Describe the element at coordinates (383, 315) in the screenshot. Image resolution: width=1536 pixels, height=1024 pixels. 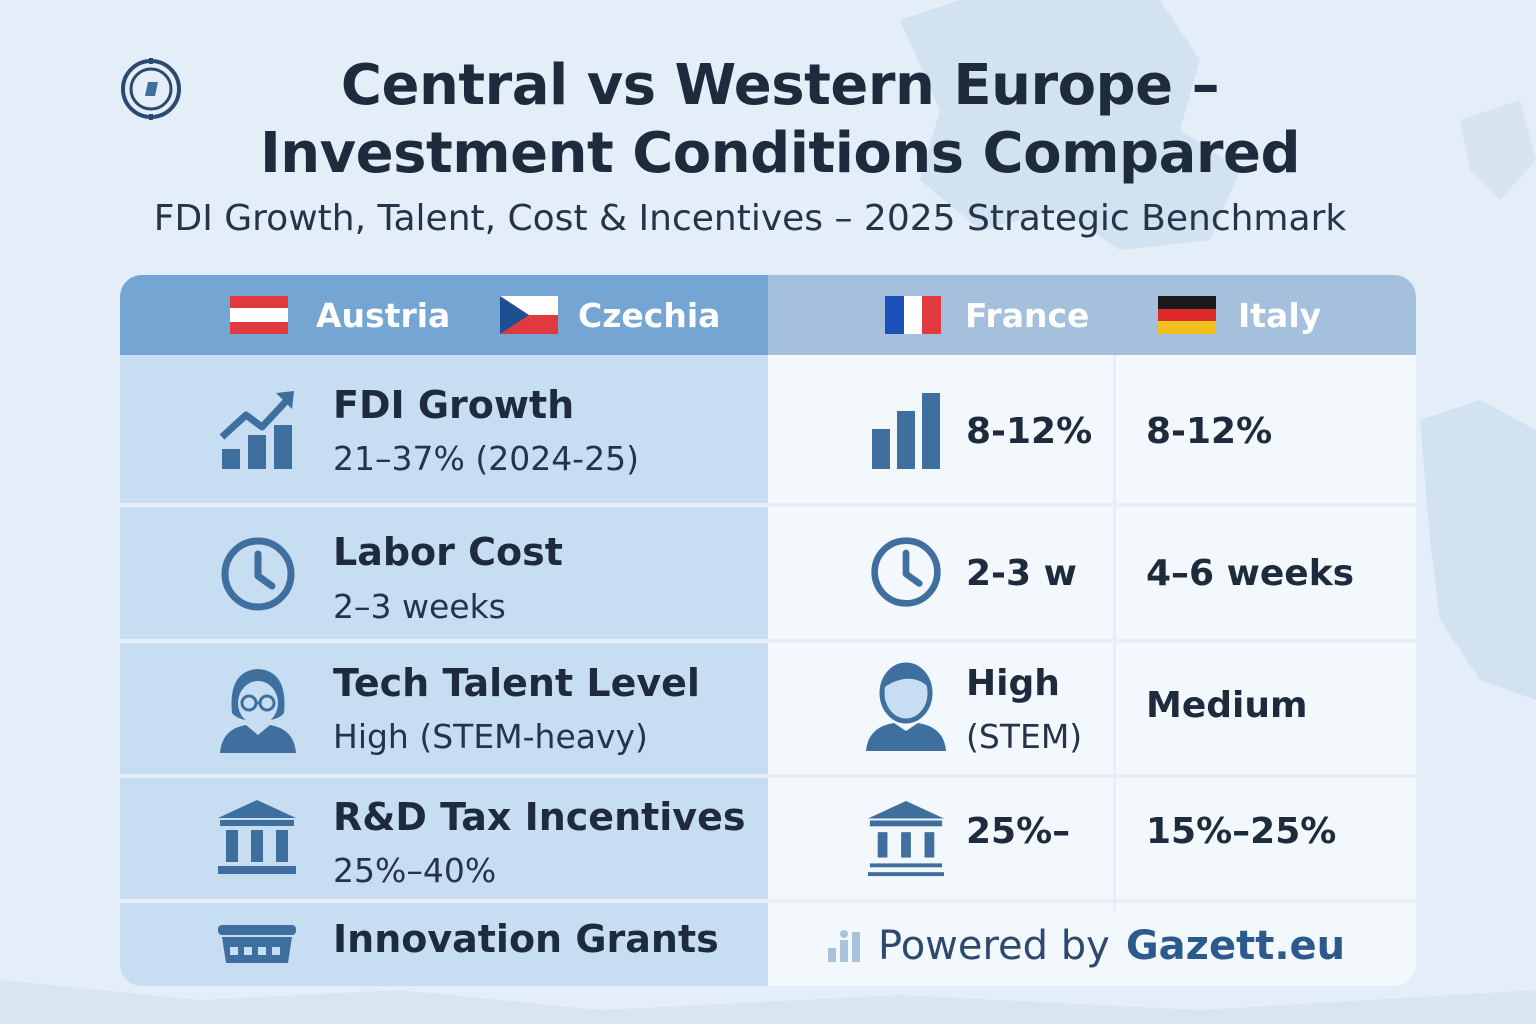
I see `country-name: Austria` at that location.